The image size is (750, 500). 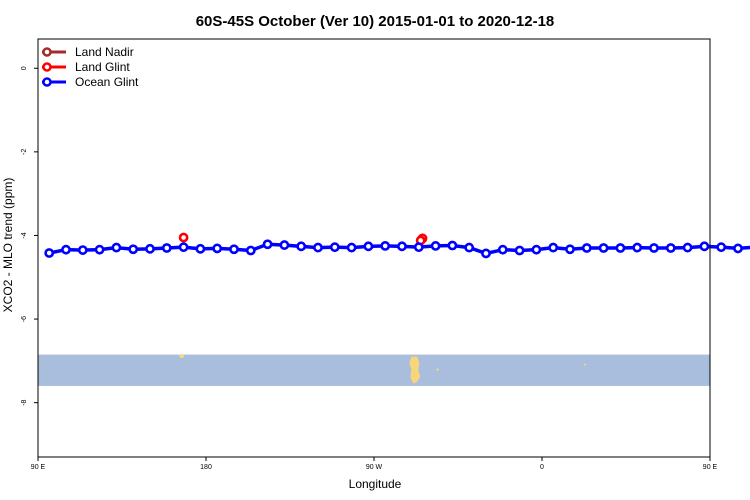 I want to click on legend-item-land-glint: Land Glint, so click(x=86, y=67).